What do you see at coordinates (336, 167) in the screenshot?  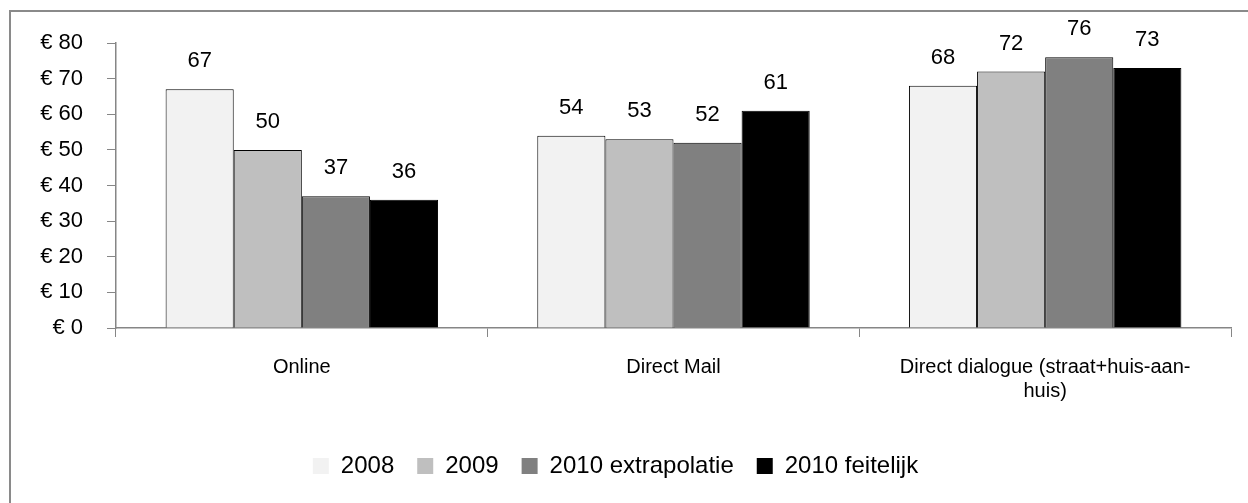 I see `data-label: 37` at bounding box center [336, 167].